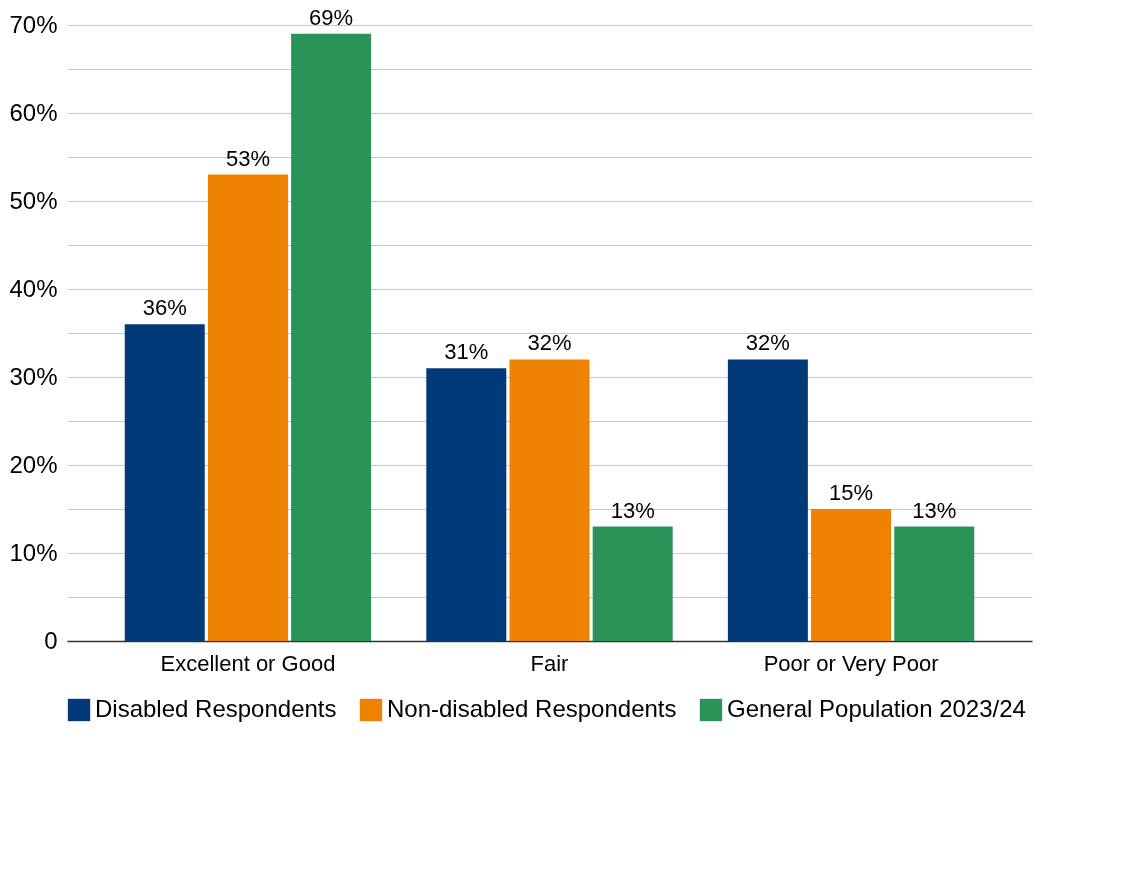 The width and height of the screenshot is (1137, 876). What do you see at coordinates (33, 24) in the screenshot?
I see `y-tick-label: 70%` at bounding box center [33, 24].